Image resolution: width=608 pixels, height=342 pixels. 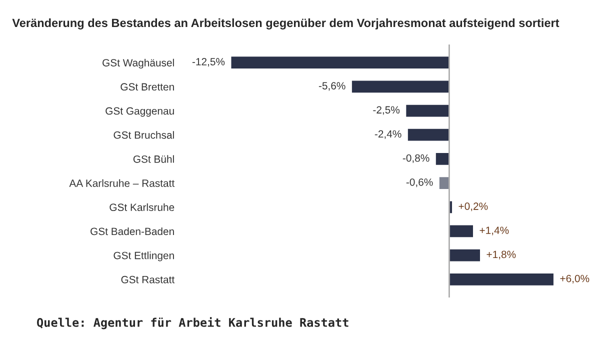 What do you see at coordinates (144, 135) in the screenshot?
I see `y-tick-label: GSt Bruchsal` at bounding box center [144, 135].